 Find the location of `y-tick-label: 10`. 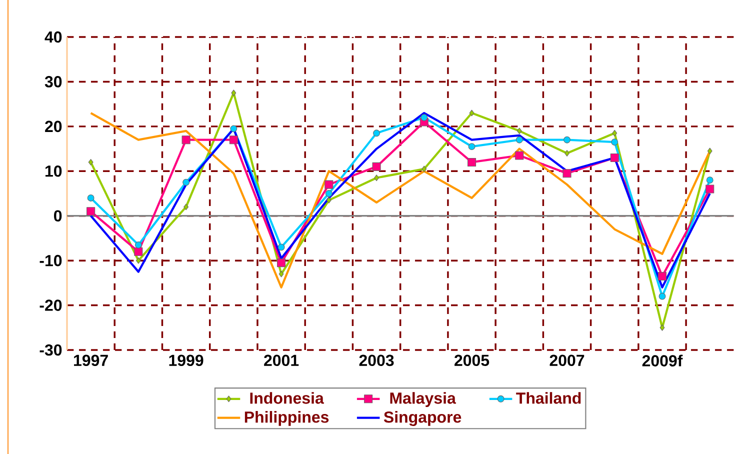

y-tick-label: 10 is located at coordinates (53, 171).